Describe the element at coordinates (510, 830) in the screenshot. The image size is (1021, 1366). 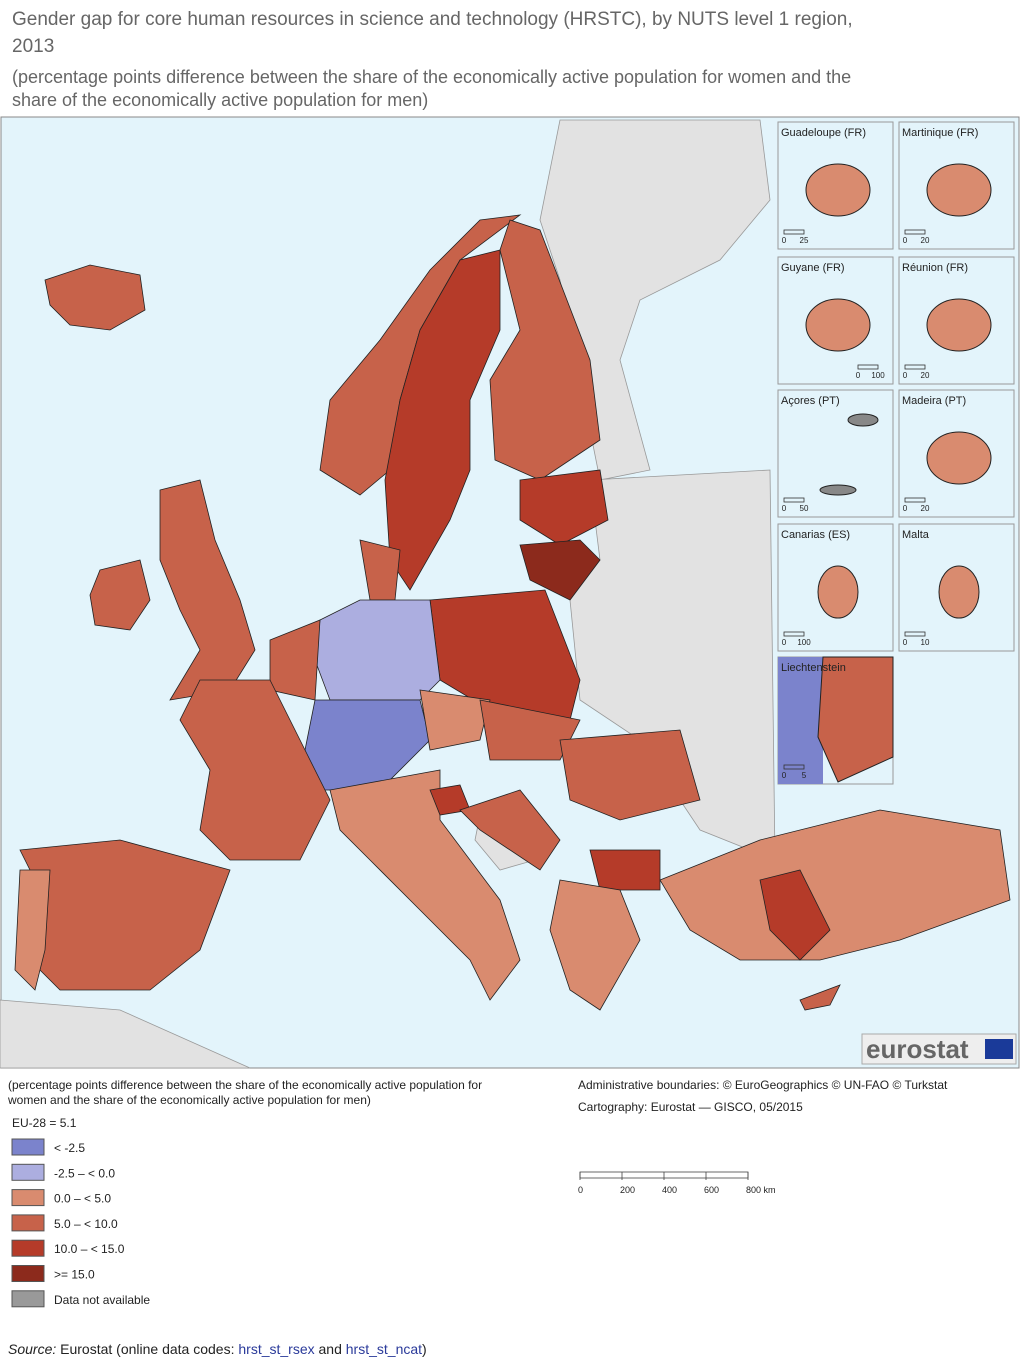
I see `croatia-serbia` at that location.